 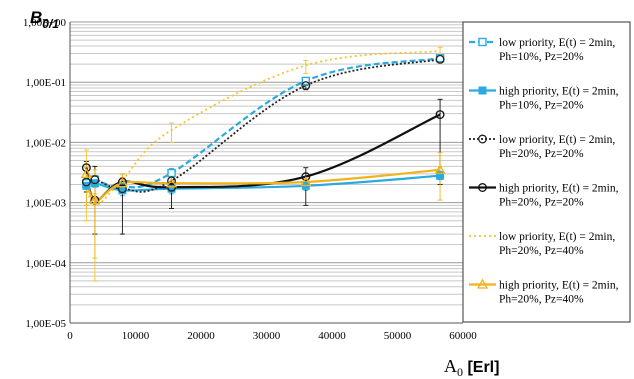 I want to click on x-tick-label: 20000, so click(x=201, y=336).